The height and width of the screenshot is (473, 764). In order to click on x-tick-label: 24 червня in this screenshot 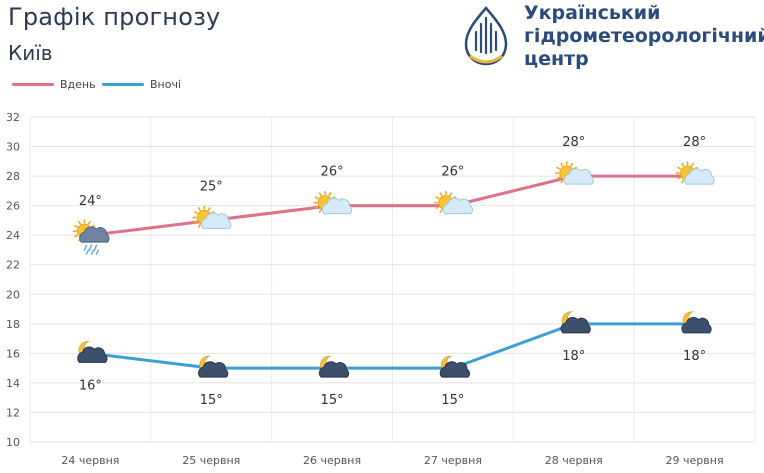, I will do `click(90, 460)`.